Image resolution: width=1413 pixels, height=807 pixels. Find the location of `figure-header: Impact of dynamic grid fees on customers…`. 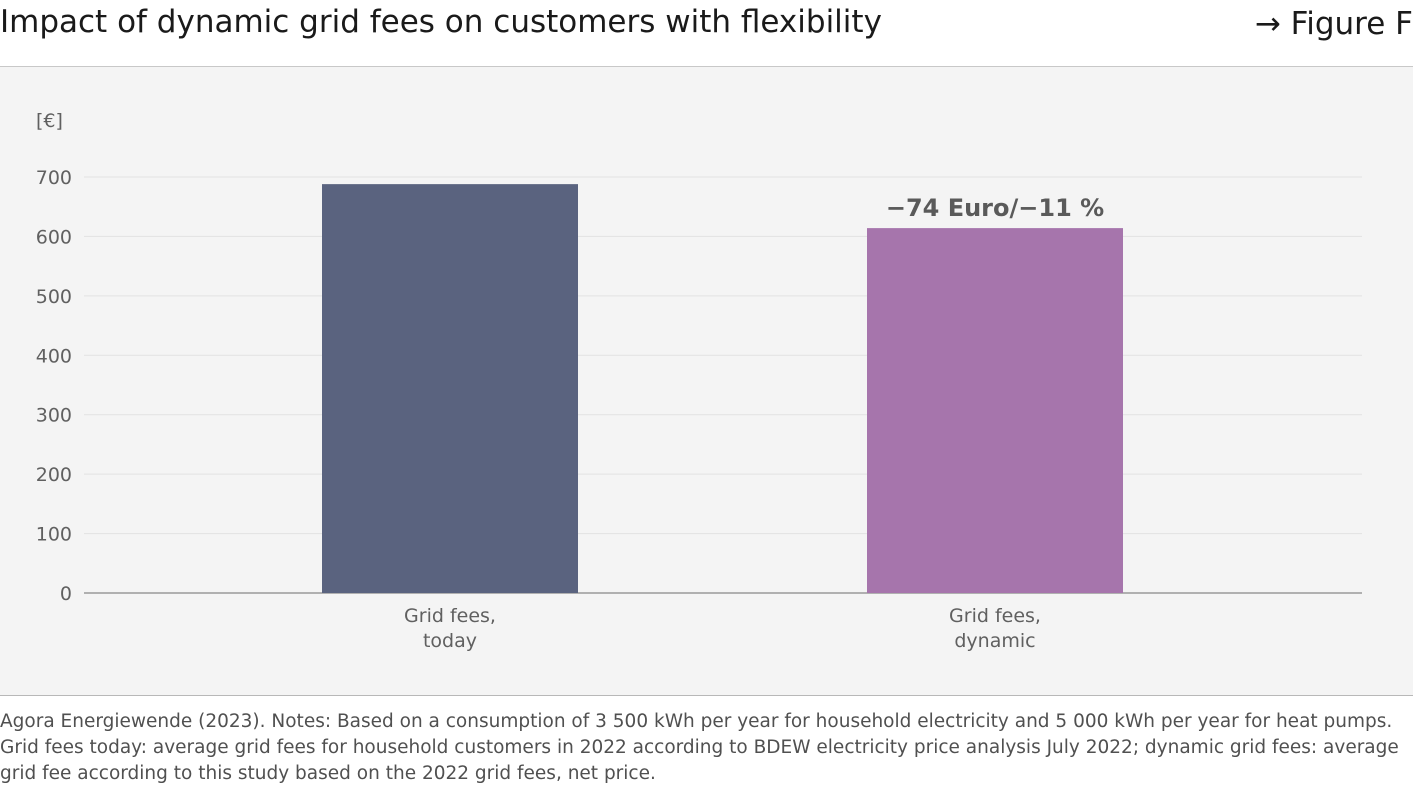

figure-header: Impact of dynamic grid fees on customers… is located at coordinates (706, 33).